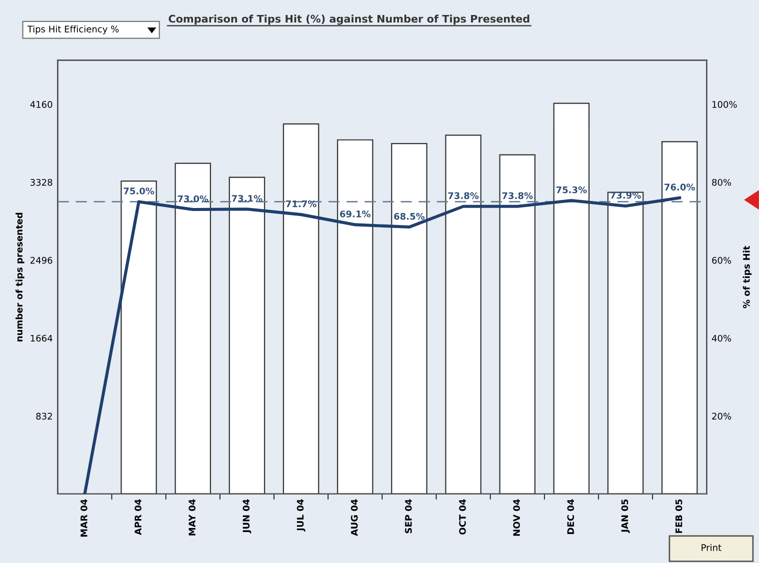  Describe the element at coordinates (712, 547) in the screenshot. I see `text: Print` at that location.